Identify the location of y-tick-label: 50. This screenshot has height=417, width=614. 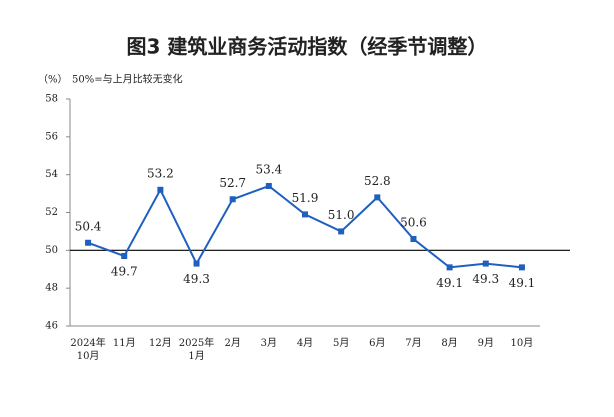
(51, 250).